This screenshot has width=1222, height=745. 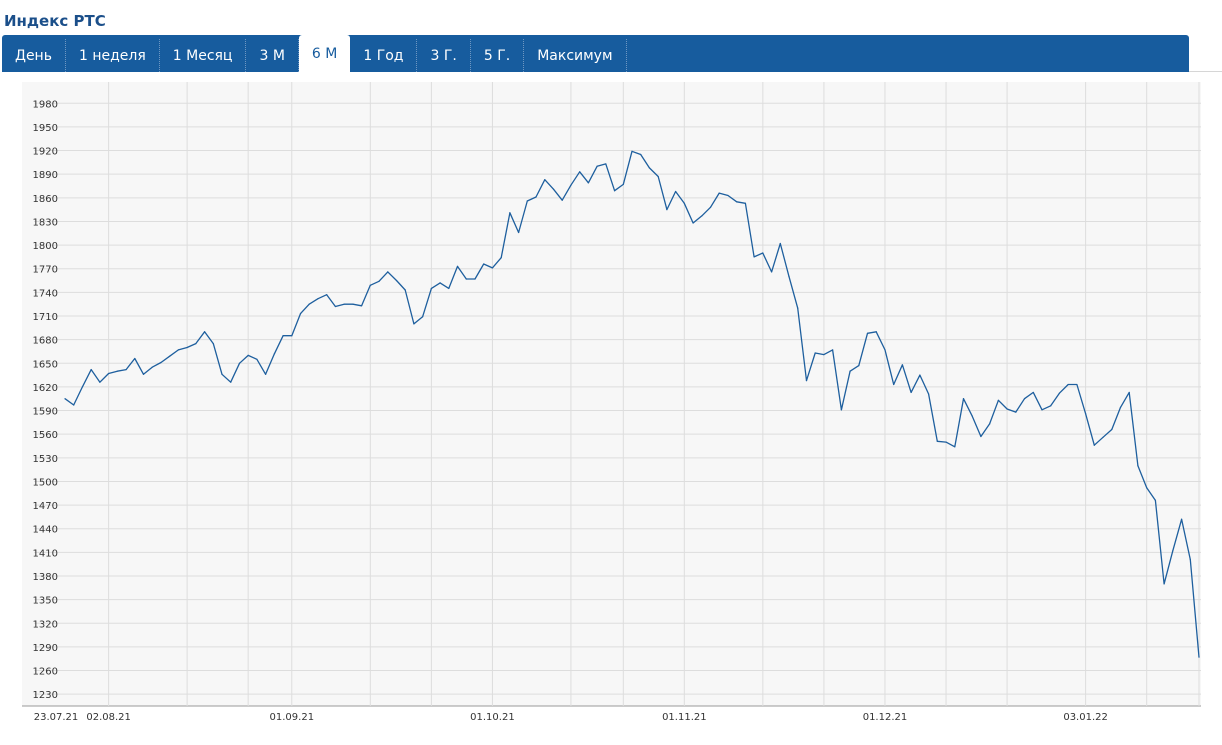 What do you see at coordinates (272, 55) in the screenshot?
I see `tab-3-months: 3 М` at bounding box center [272, 55].